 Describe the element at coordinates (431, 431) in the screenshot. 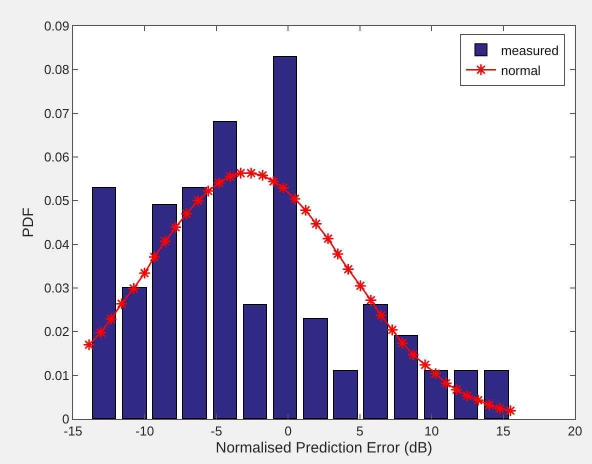

I see `x-tick-label: 10` at that location.